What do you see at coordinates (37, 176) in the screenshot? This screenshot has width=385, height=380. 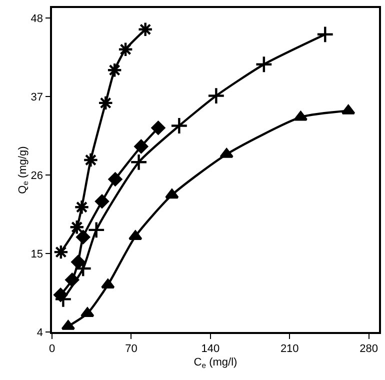 I see `y-tick-label: 26` at bounding box center [37, 176].